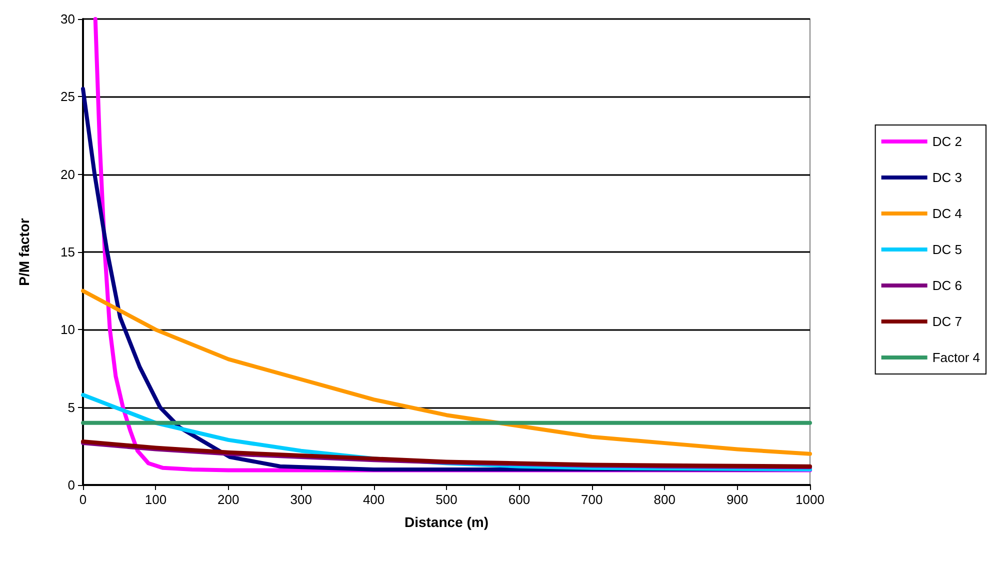 This screenshot has width=988, height=567. I want to click on x-tick-label: 200, so click(229, 499).